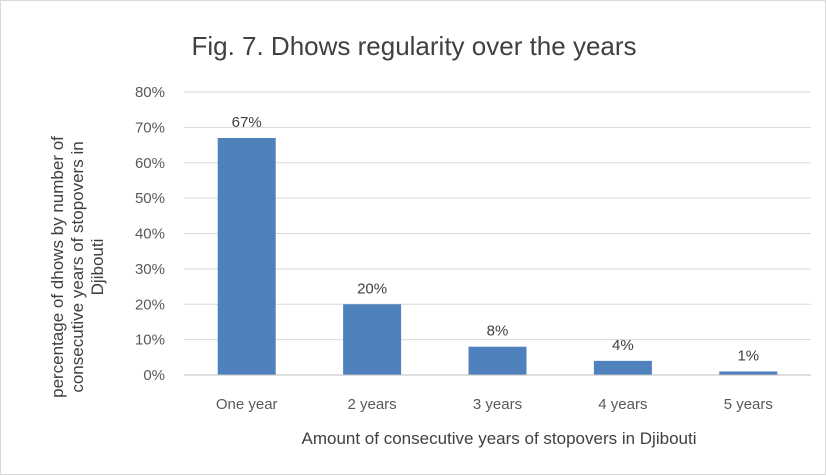  I want to click on y-tick-label: 40%, so click(150, 234).